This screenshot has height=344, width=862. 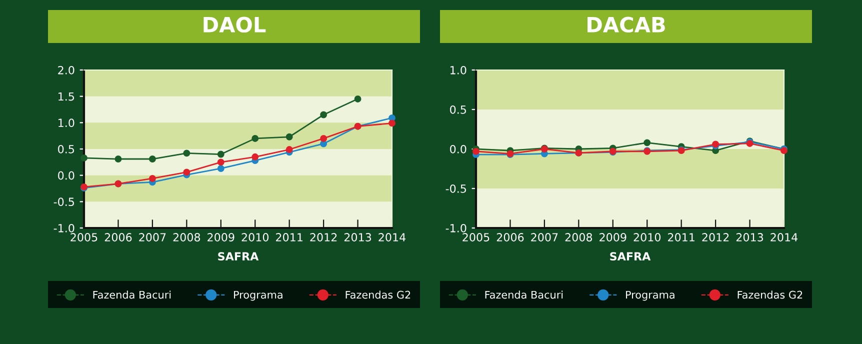 I want to click on y-tick-label: 1.5, so click(x=66, y=96).